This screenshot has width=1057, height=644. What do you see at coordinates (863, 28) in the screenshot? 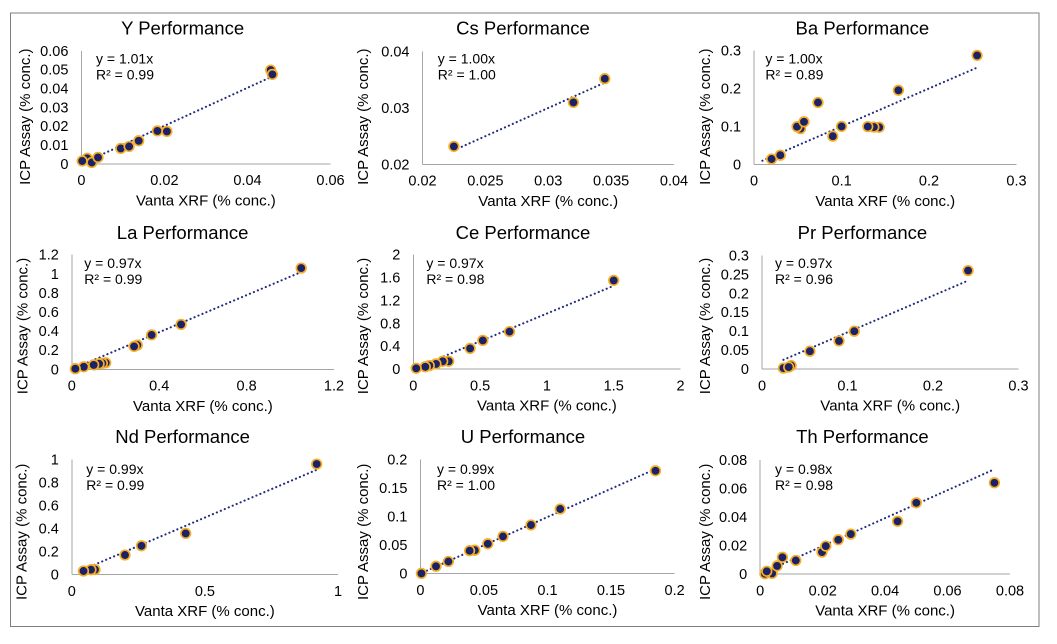
I see `svg-text: Ba Performance` at bounding box center [863, 28].